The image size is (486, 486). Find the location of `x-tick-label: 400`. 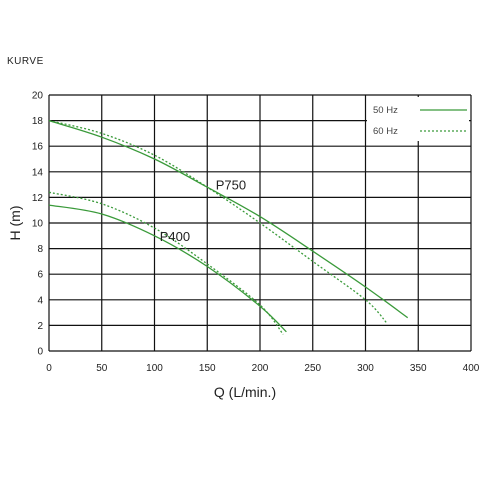

x-tick-label: 400 is located at coordinates (471, 368).